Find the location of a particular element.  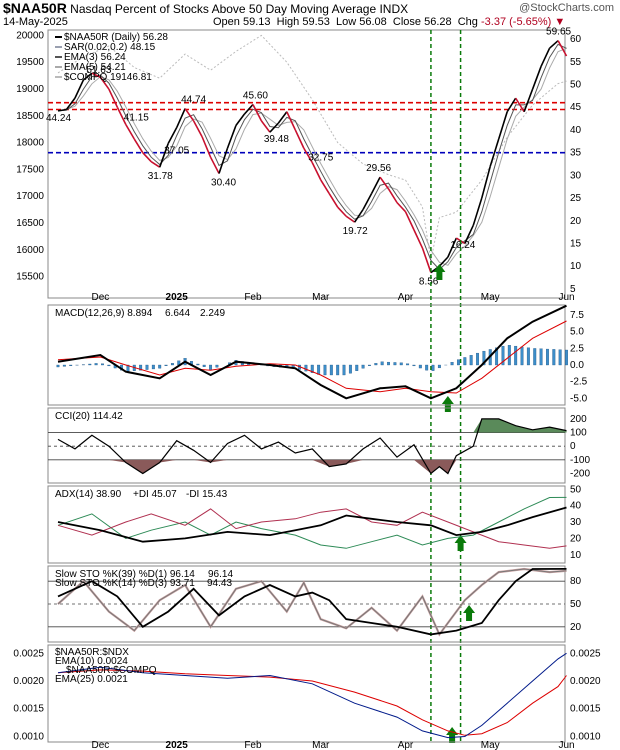

sto-k39-line is located at coordinates (312, 602).